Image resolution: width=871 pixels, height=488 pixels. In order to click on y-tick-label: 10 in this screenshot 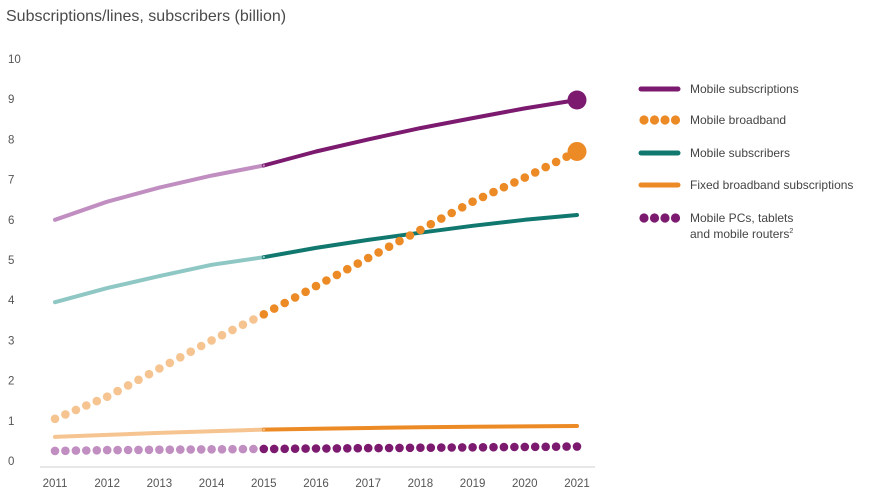, I will do `click(14, 60)`.